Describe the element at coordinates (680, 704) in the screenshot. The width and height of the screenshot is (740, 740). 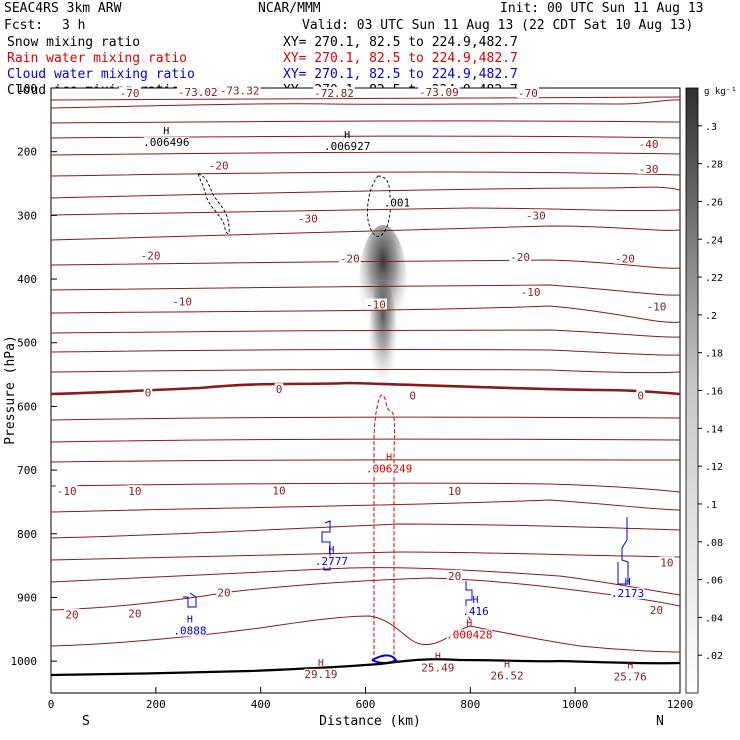
I see `x-tick-label: 1200` at that location.